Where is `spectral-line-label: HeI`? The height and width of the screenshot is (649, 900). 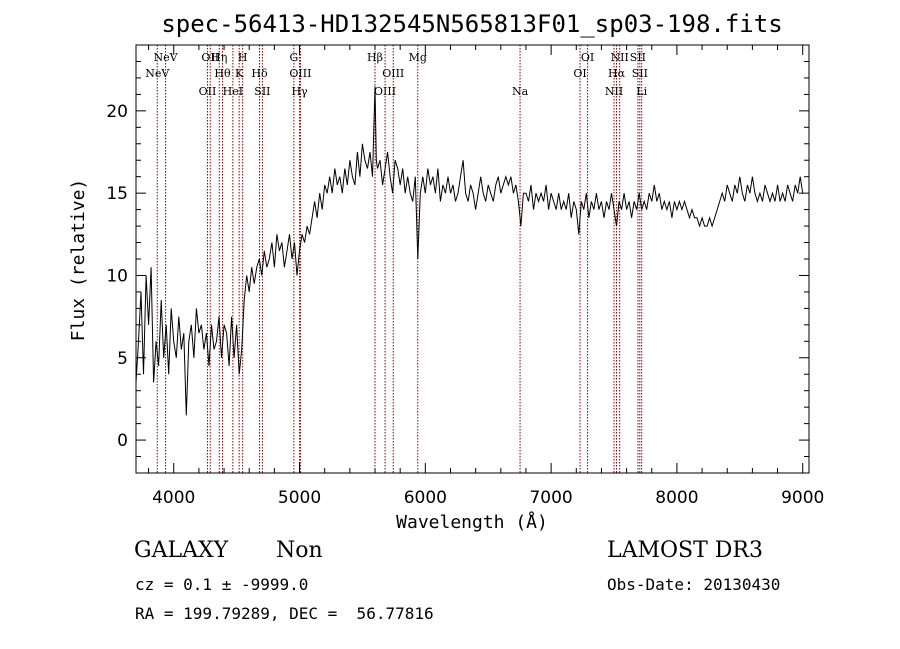 spectral-line-label: HeI is located at coordinates (233, 91).